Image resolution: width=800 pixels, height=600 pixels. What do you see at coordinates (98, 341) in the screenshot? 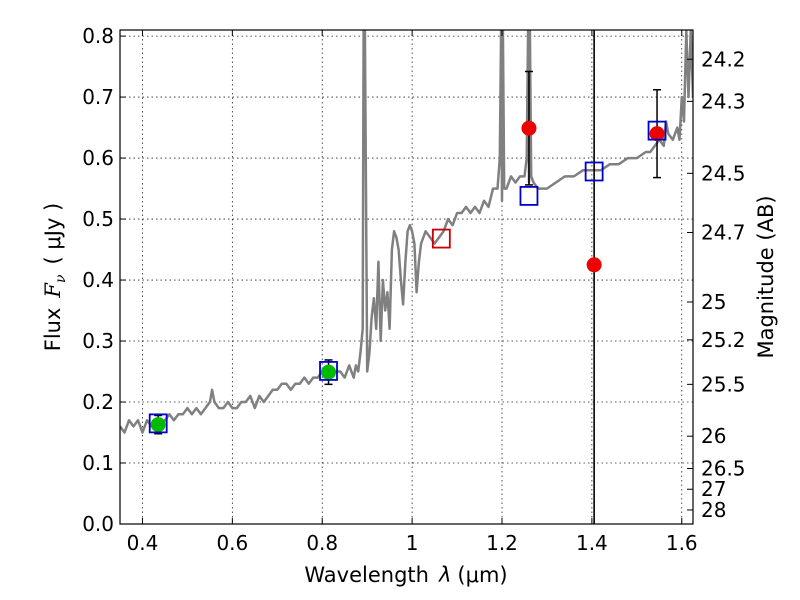
I see `y-tick-label: 0.3` at bounding box center [98, 341].